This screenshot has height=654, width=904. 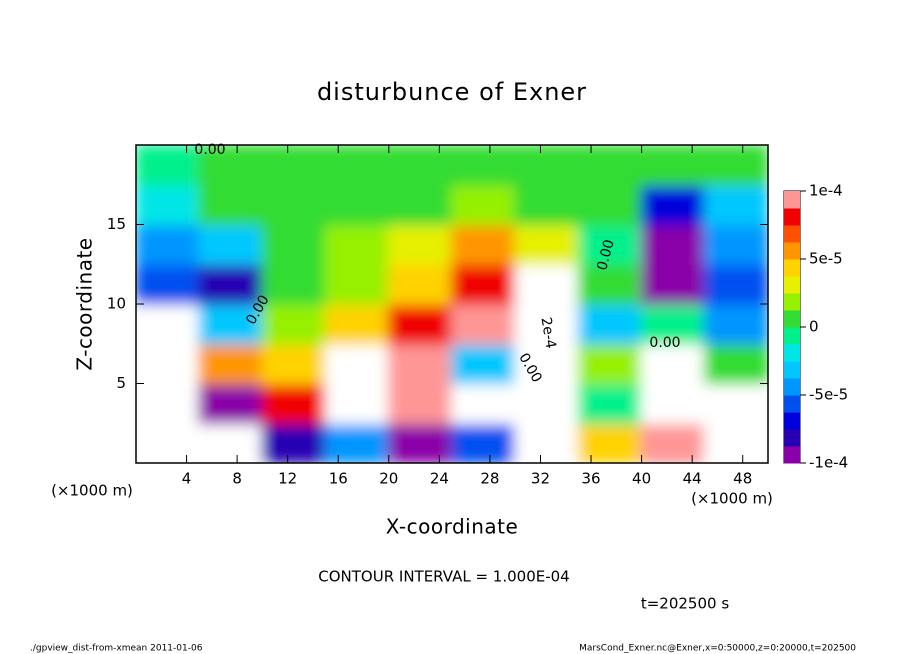 I want to click on x-tick-label: 48, so click(x=742, y=479).